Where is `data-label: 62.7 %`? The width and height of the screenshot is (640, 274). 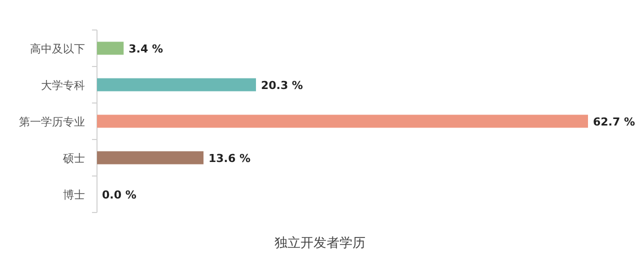
data-label: 62.7 % is located at coordinates (614, 121).